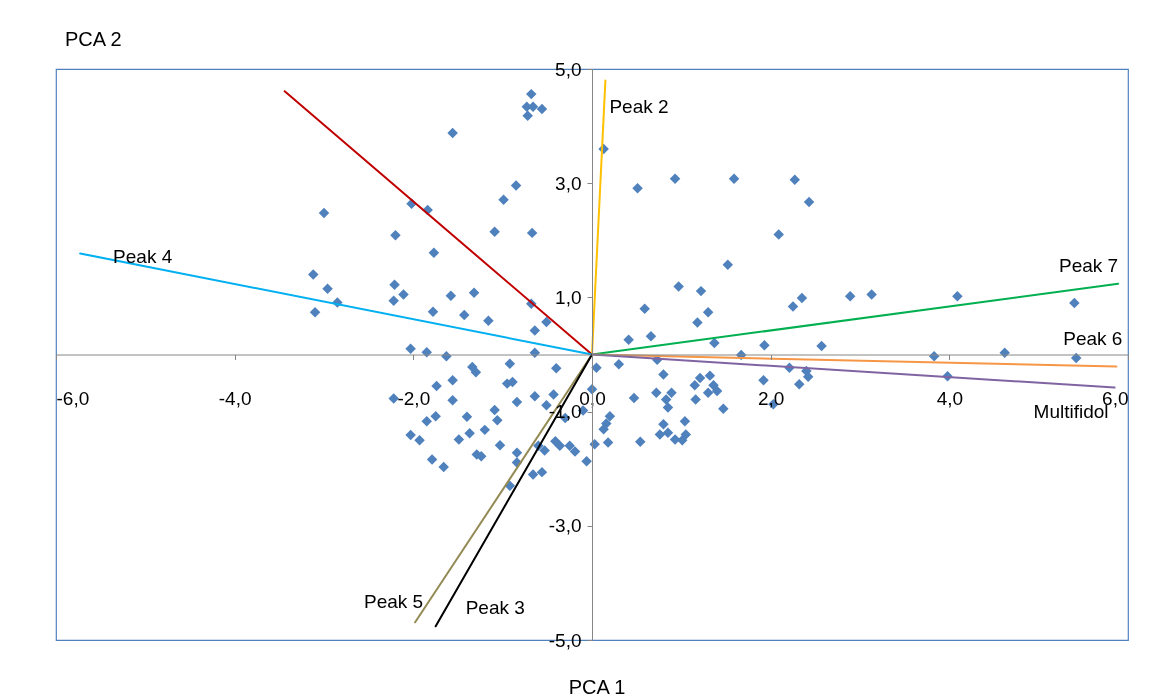 The width and height of the screenshot is (1159, 700). What do you see at coordinates (414, 398) in the screenshot?
I see `x-tick-label: -2,0` at bounding box center [414, 398].